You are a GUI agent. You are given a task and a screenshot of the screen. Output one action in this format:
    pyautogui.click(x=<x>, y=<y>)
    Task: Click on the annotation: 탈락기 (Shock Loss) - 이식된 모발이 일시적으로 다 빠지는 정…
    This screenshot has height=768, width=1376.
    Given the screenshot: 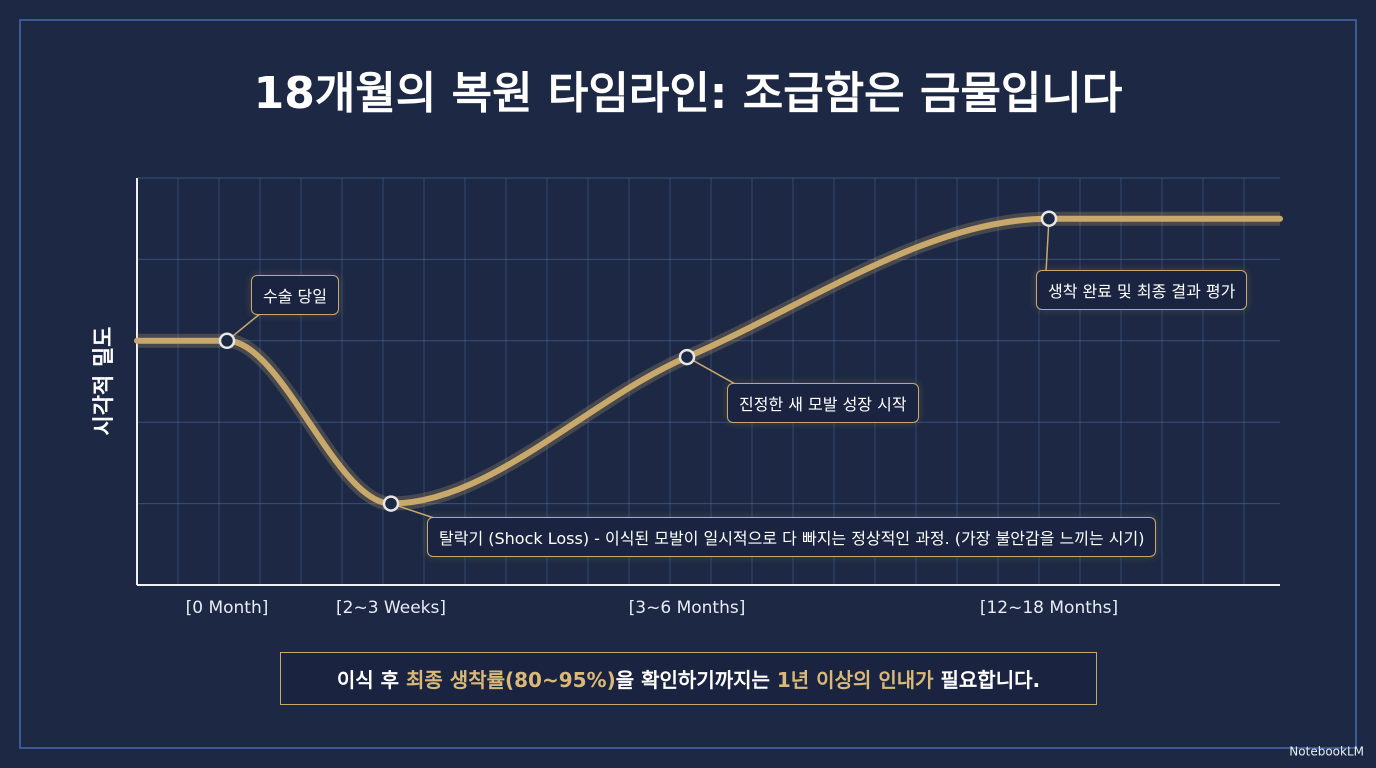 What is the action you would take?
    pyautogui.click(x=792, y=537)
    